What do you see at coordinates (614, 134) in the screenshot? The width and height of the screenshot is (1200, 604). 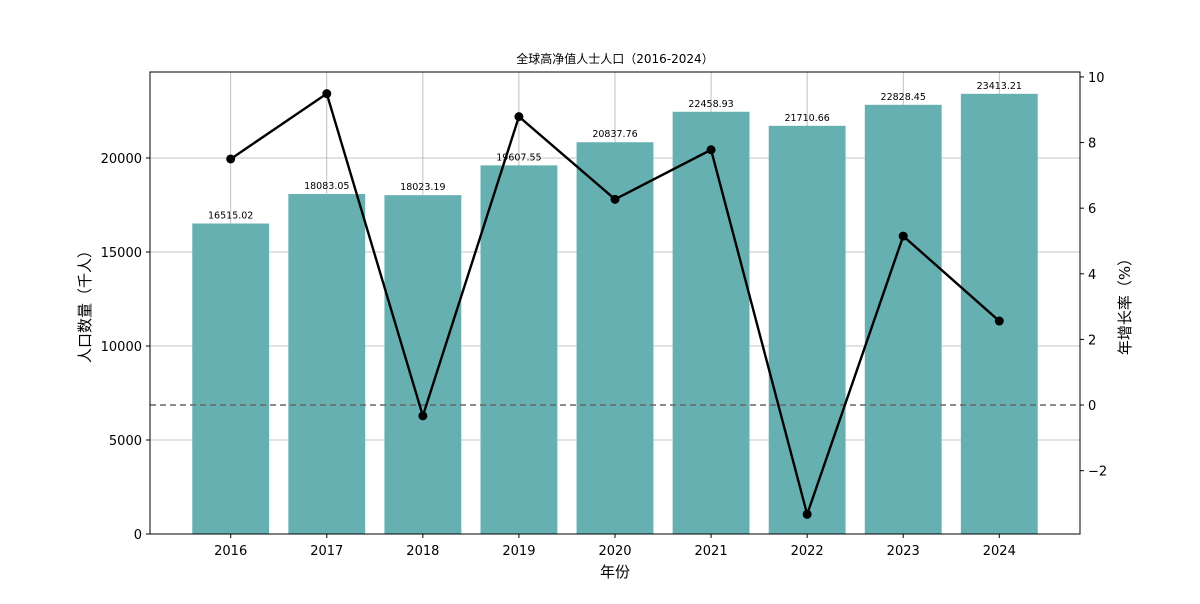 I see `bar-value-label: 20837.76` at bounding box center [614, 134].